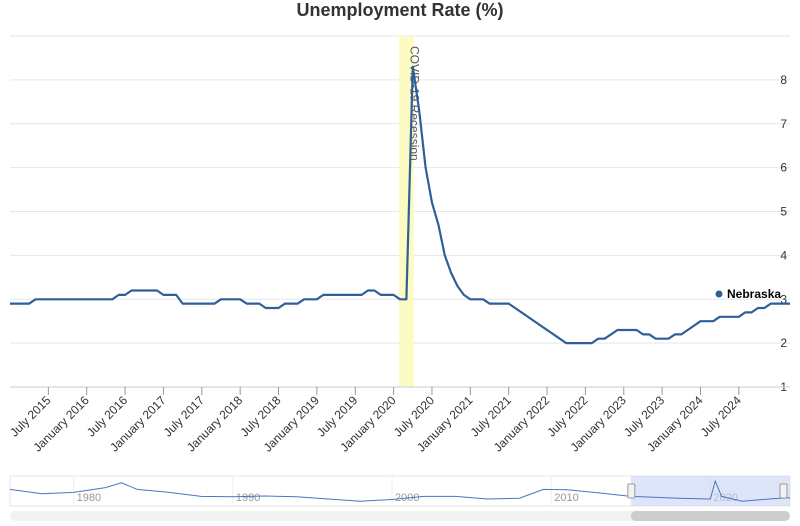 Image resolution: width=800 pixels, height=526 pixels. What do you see at coordinates (783, 255) in the screenshot?
I see `y-tick-label: 4` at bounding box center [783, 255].